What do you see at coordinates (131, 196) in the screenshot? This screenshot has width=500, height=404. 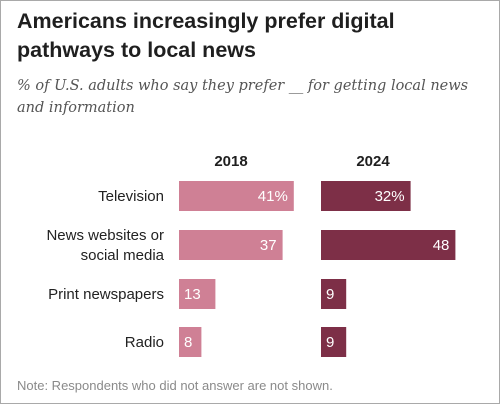 I see `category-label: Television` at bounding box center [131, 196].